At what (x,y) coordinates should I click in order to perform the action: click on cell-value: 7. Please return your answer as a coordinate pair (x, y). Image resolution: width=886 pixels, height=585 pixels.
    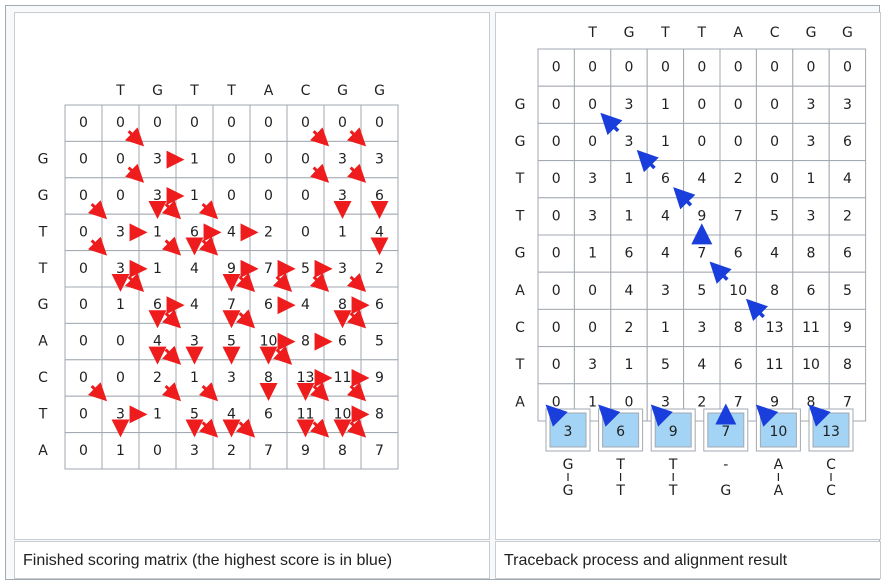
    Looking at the image, I should click on (379, 451).